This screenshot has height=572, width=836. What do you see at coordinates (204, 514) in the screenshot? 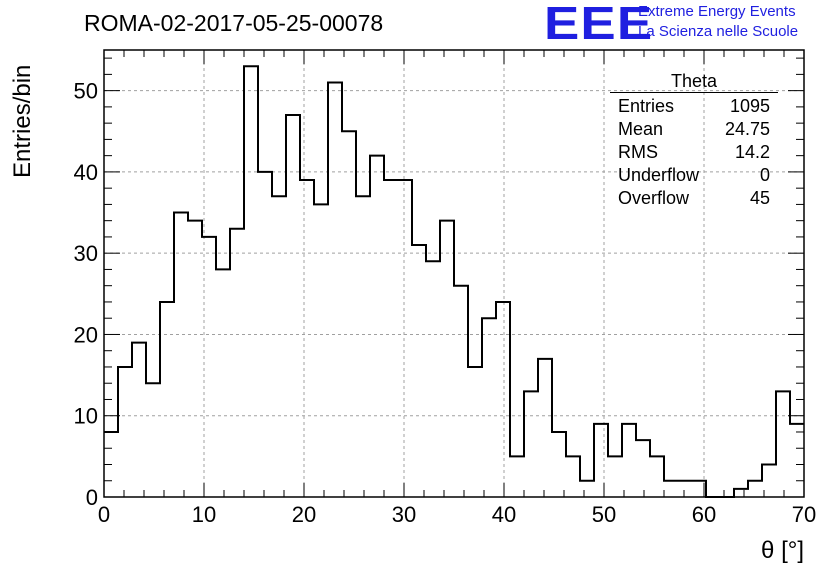
I see `x-tick-label: 10` at bounding box center [204, 514].